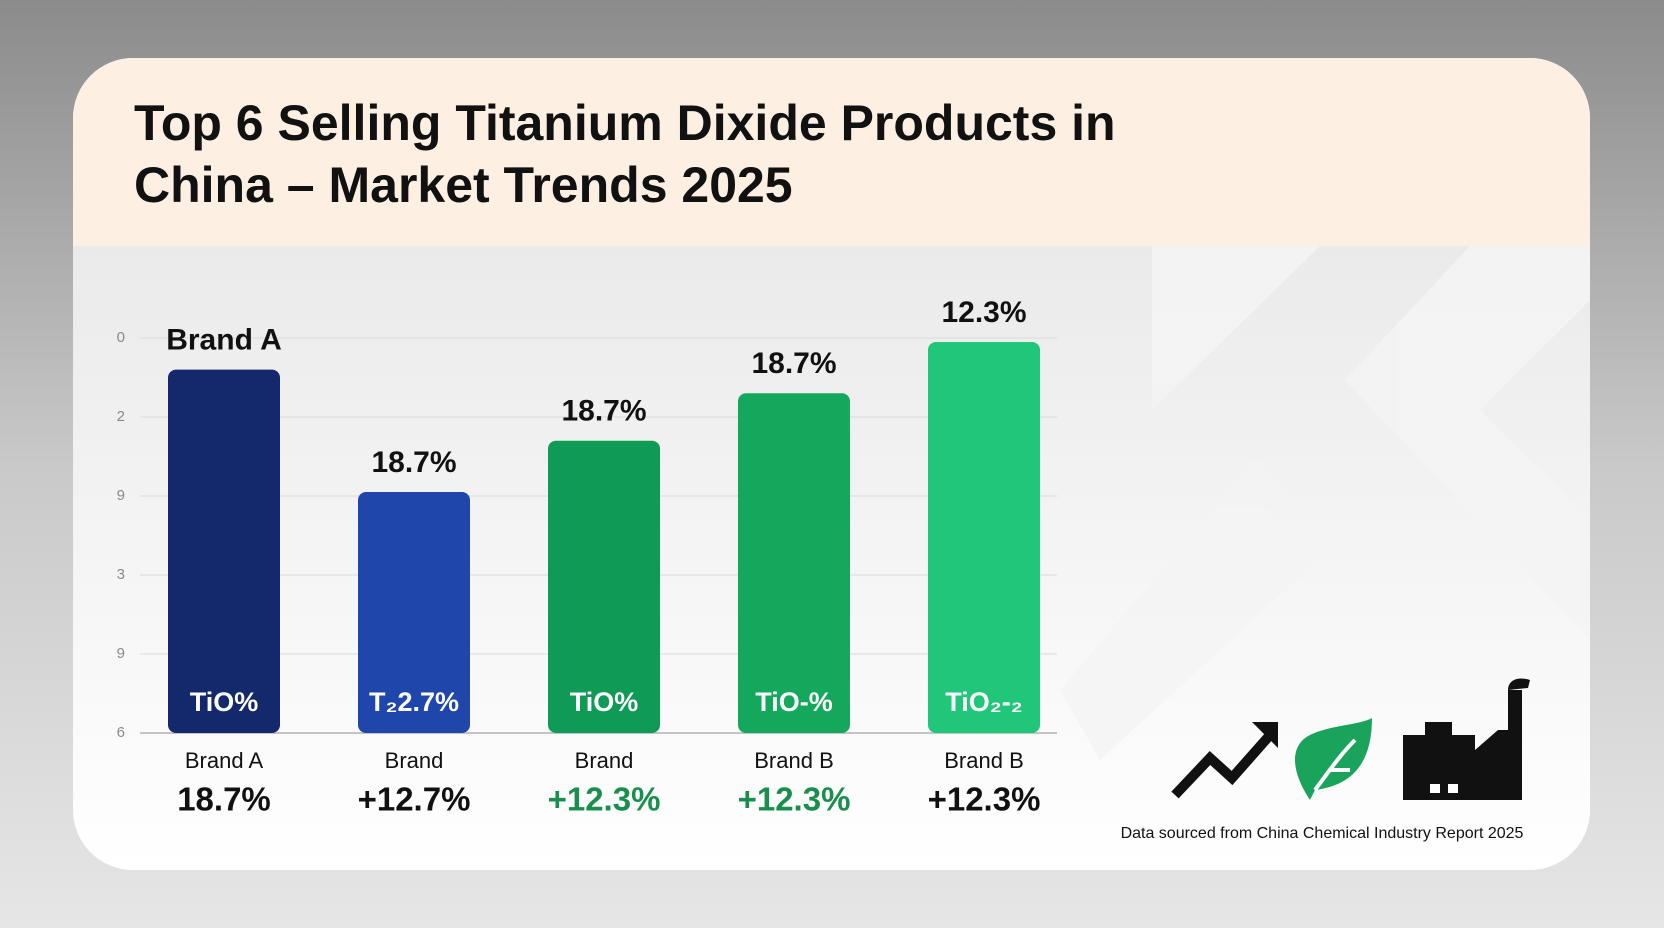 Image resolution: width=1664 pixels, height=928 pixels. Describe the element at coordinates (1335, 765) in the screenshot. I see `leaf-vein` at that location.